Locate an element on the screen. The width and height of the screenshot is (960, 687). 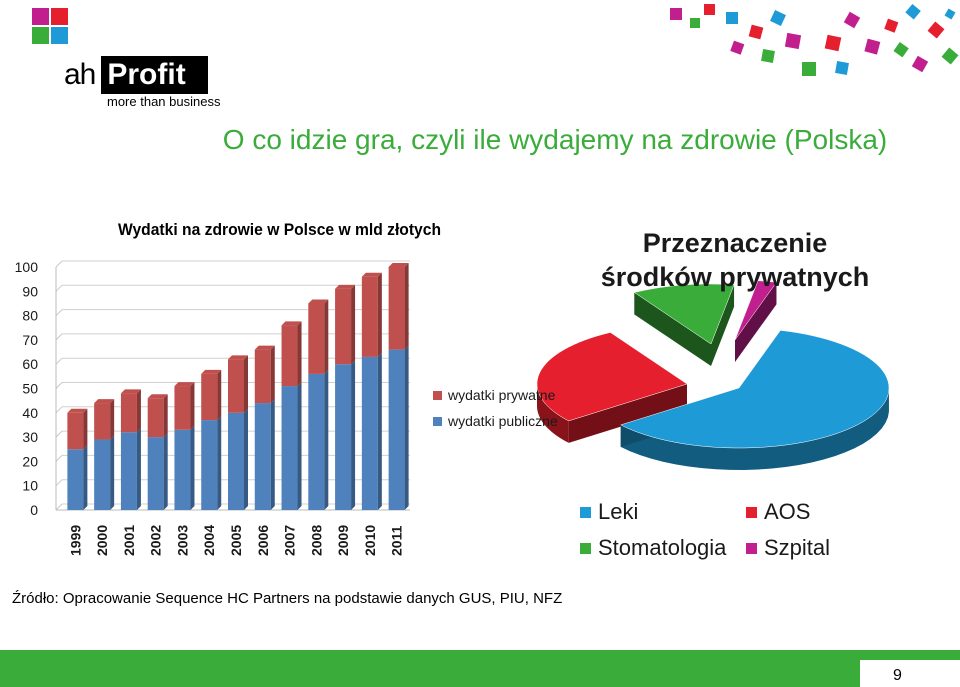
bar-top-2006 is located at coordinates (264, 347).